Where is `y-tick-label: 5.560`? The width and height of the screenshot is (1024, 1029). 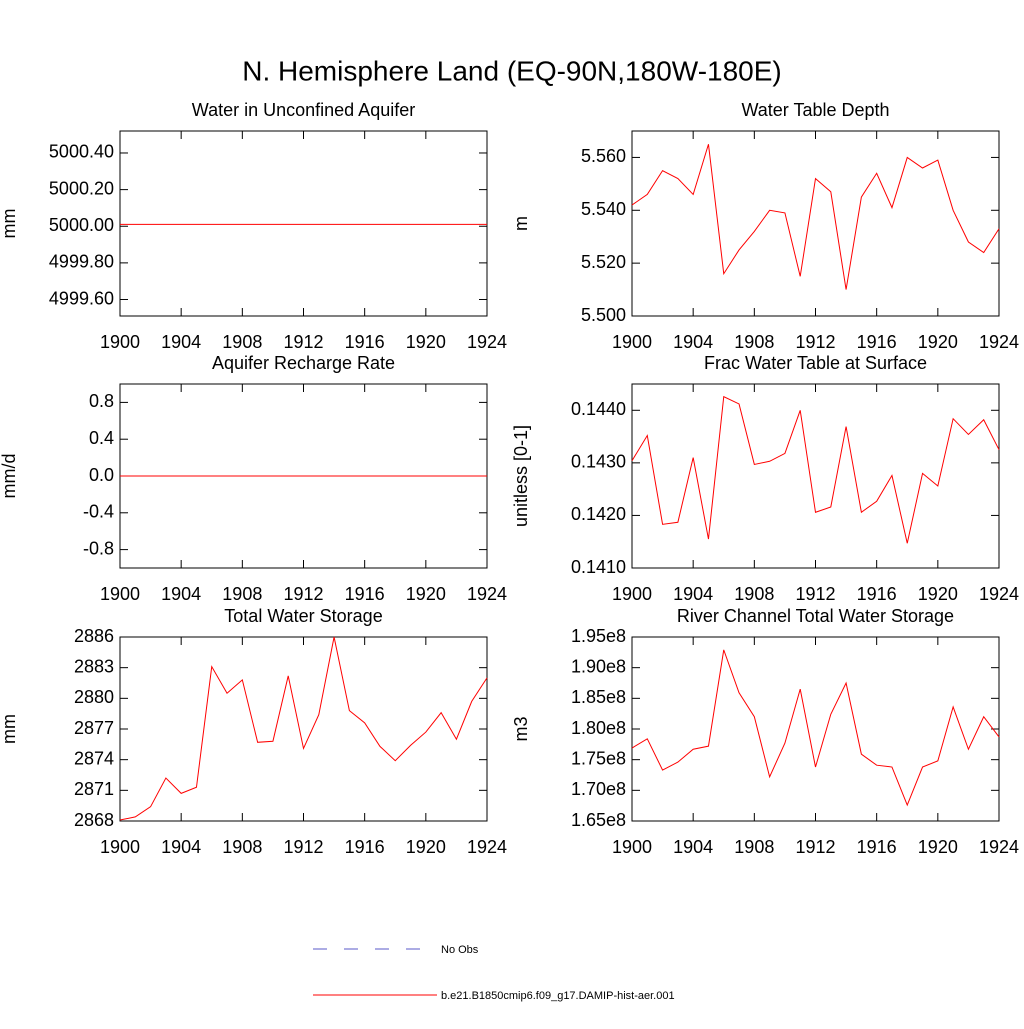 y-tick-label: 5.560 is located at coordinates (603, 156).